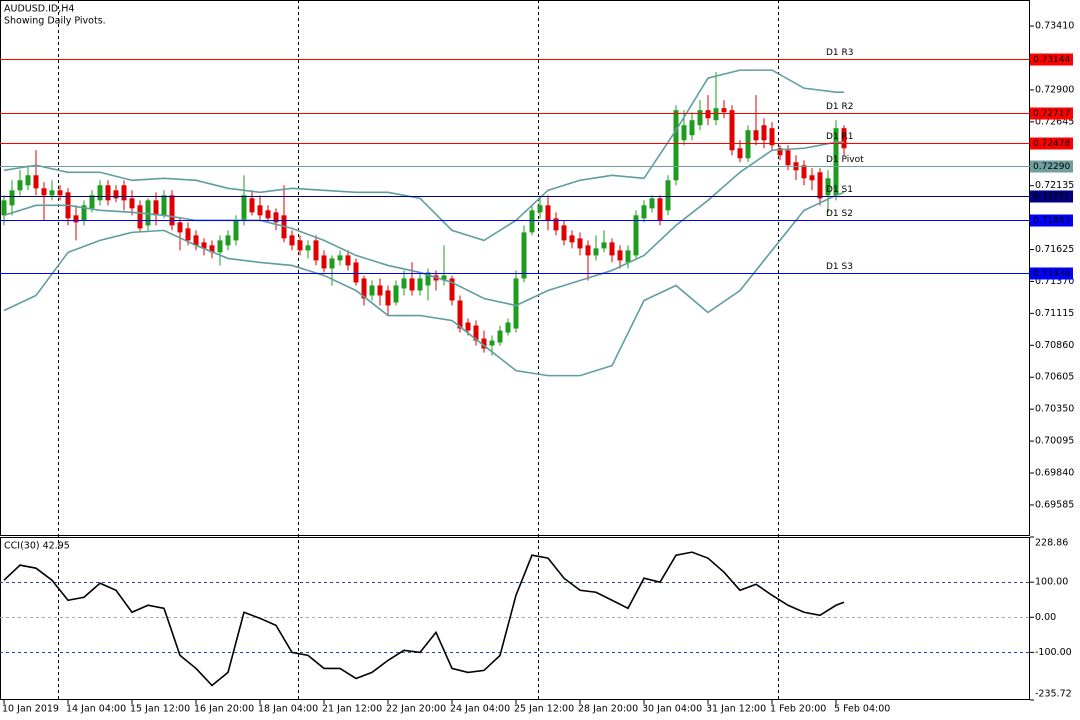  What do you see at coordinates (840, 137) in the screenshot?
I see `pivot-name: D1 R1` at bounding box center [840, 137].